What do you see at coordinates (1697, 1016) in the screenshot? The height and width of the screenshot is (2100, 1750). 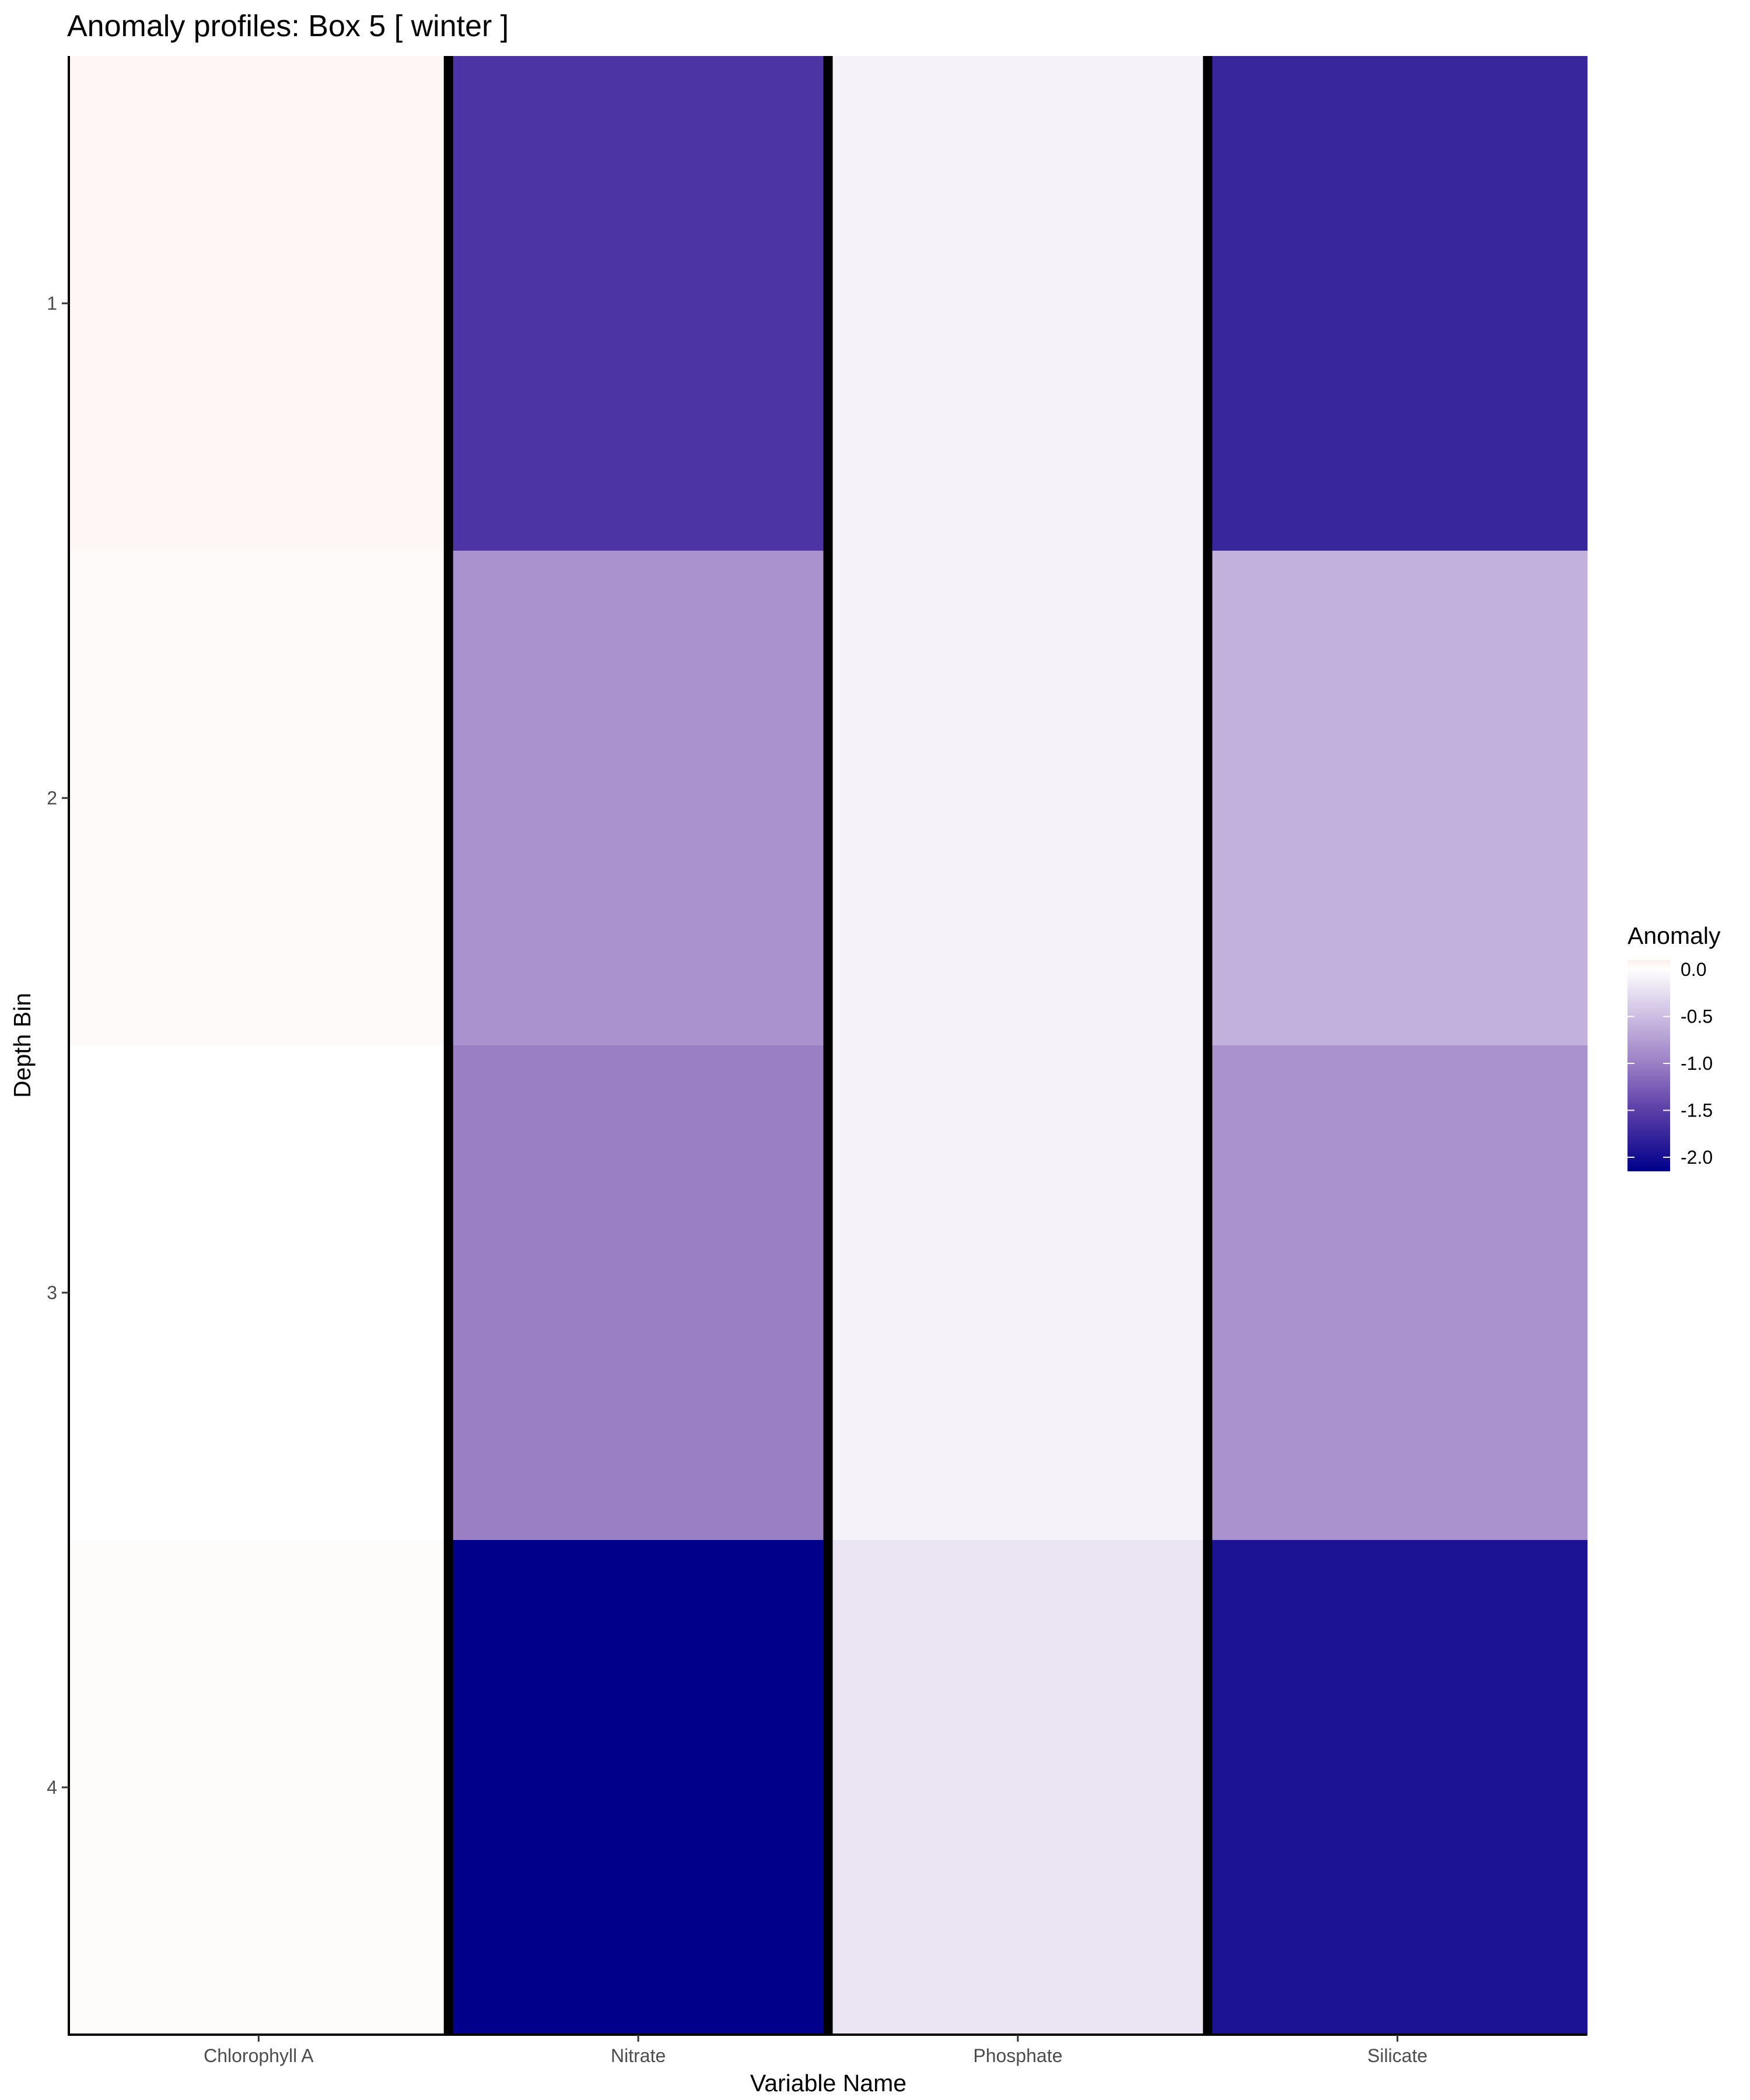 I see `legend-tick-label: -0.5` at bounding box center [1697, 1016].